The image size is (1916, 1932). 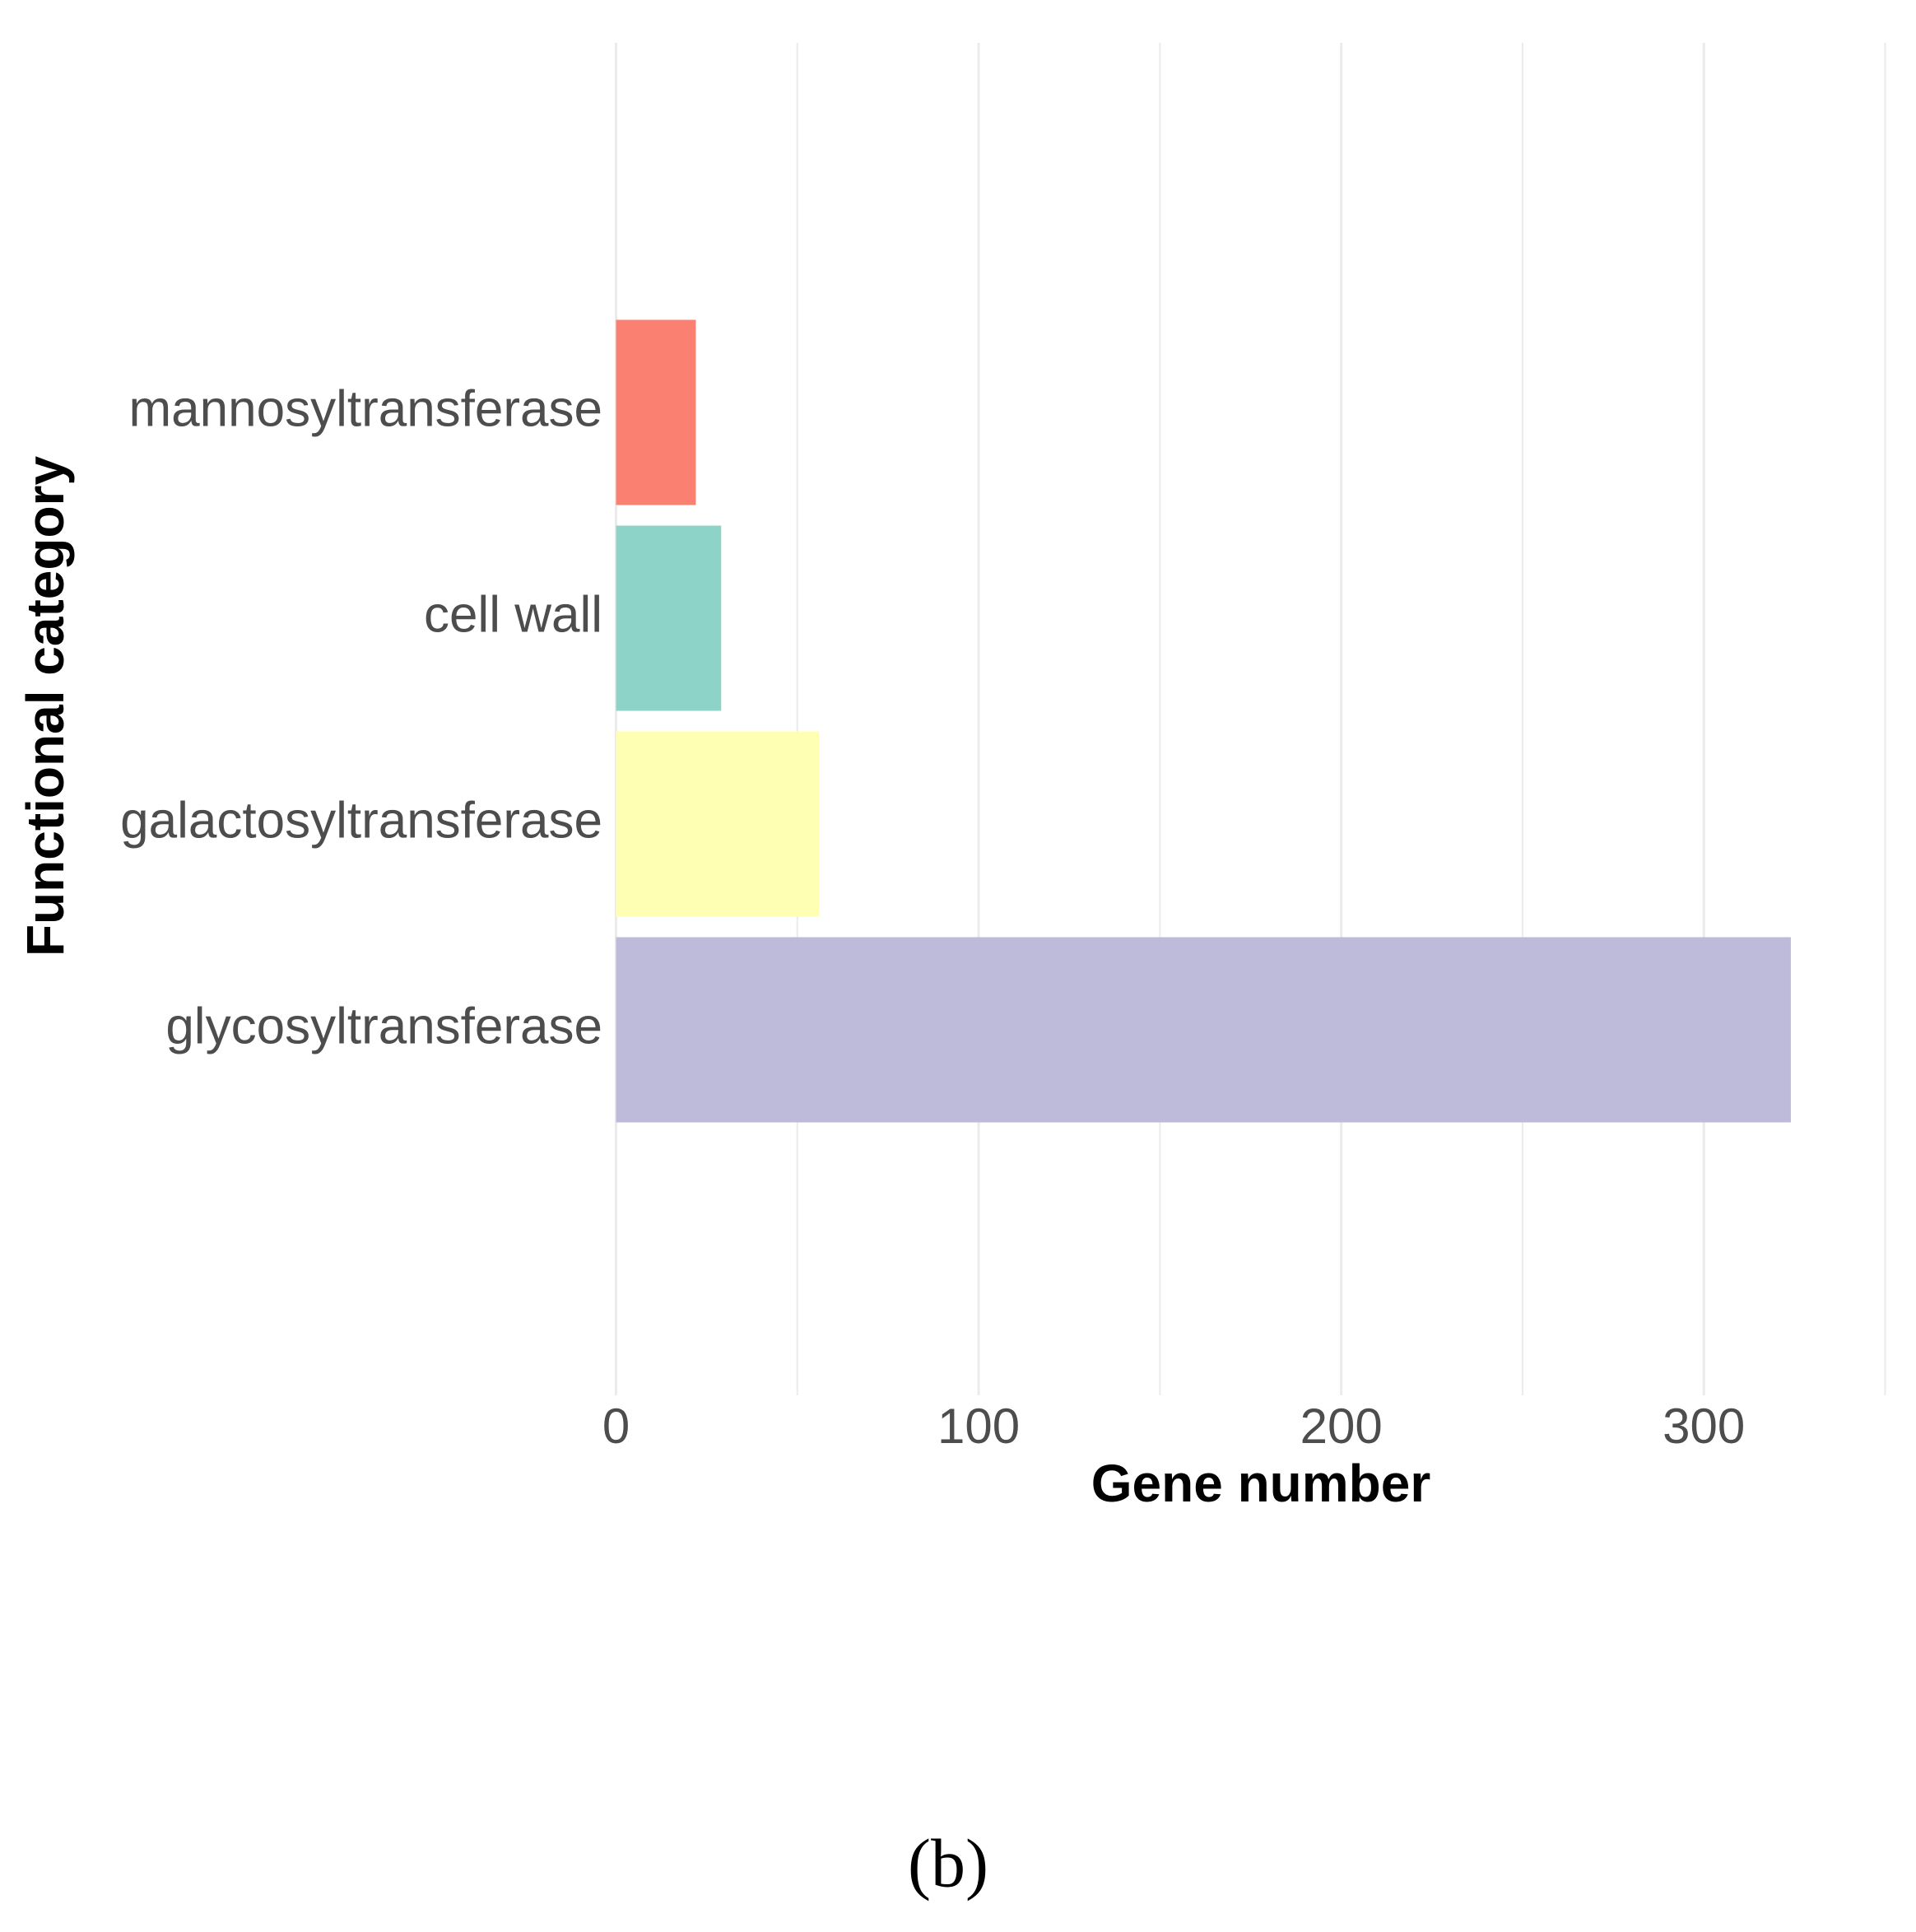 What do you see at coordinates (361, 820) in the screenshot?
I see `y-tick-label: galactosyltransferase` at bounding box center [361, 820].